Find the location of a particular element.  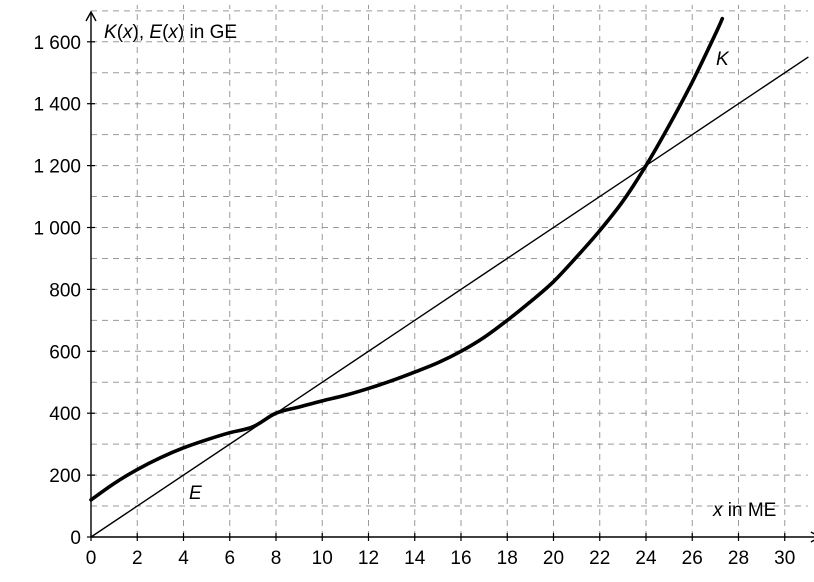

y-tick-label: 600 is located at coordinates (65, 352).